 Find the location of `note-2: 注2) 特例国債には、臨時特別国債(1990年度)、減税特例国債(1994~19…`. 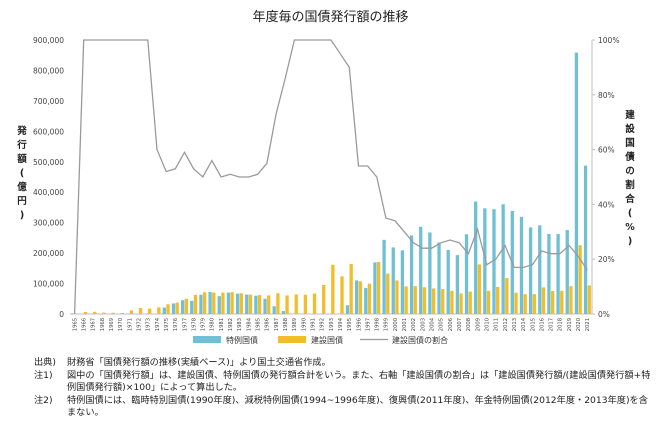

note-2: 注2) 特例国債には、臨時特別国債(1990年度)、減税特例国債(1994~19… is located at coordinates (344, 407).